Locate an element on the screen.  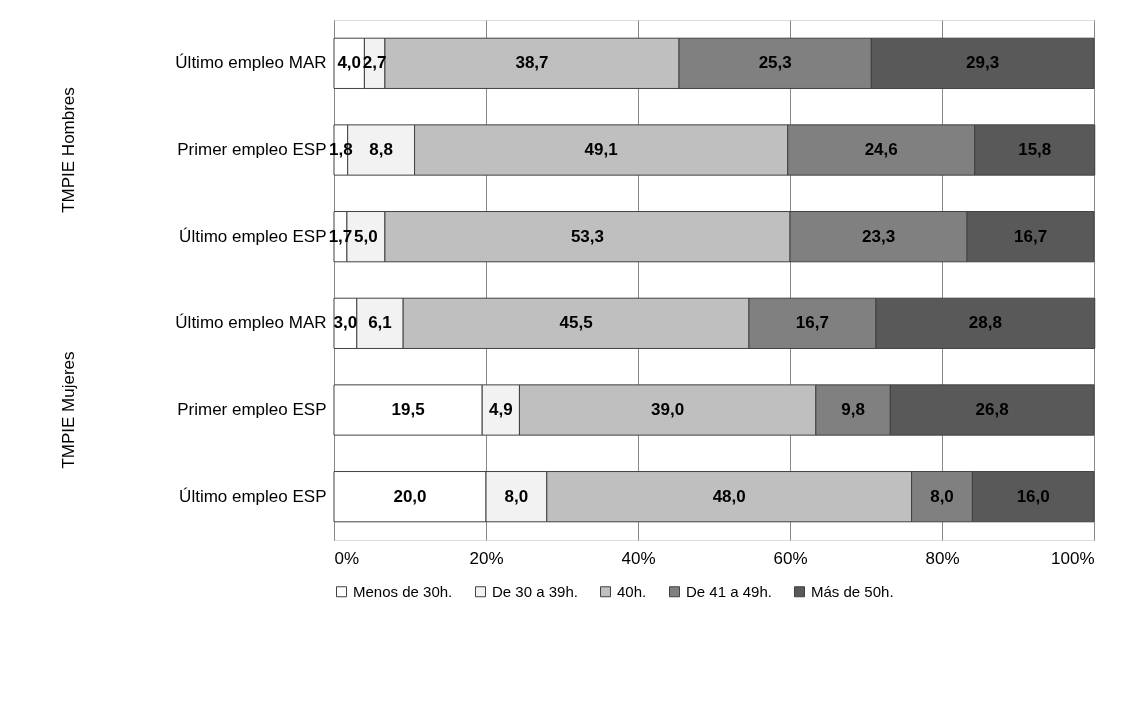
data-label: 28,8 is located at coordinates (985, 323).